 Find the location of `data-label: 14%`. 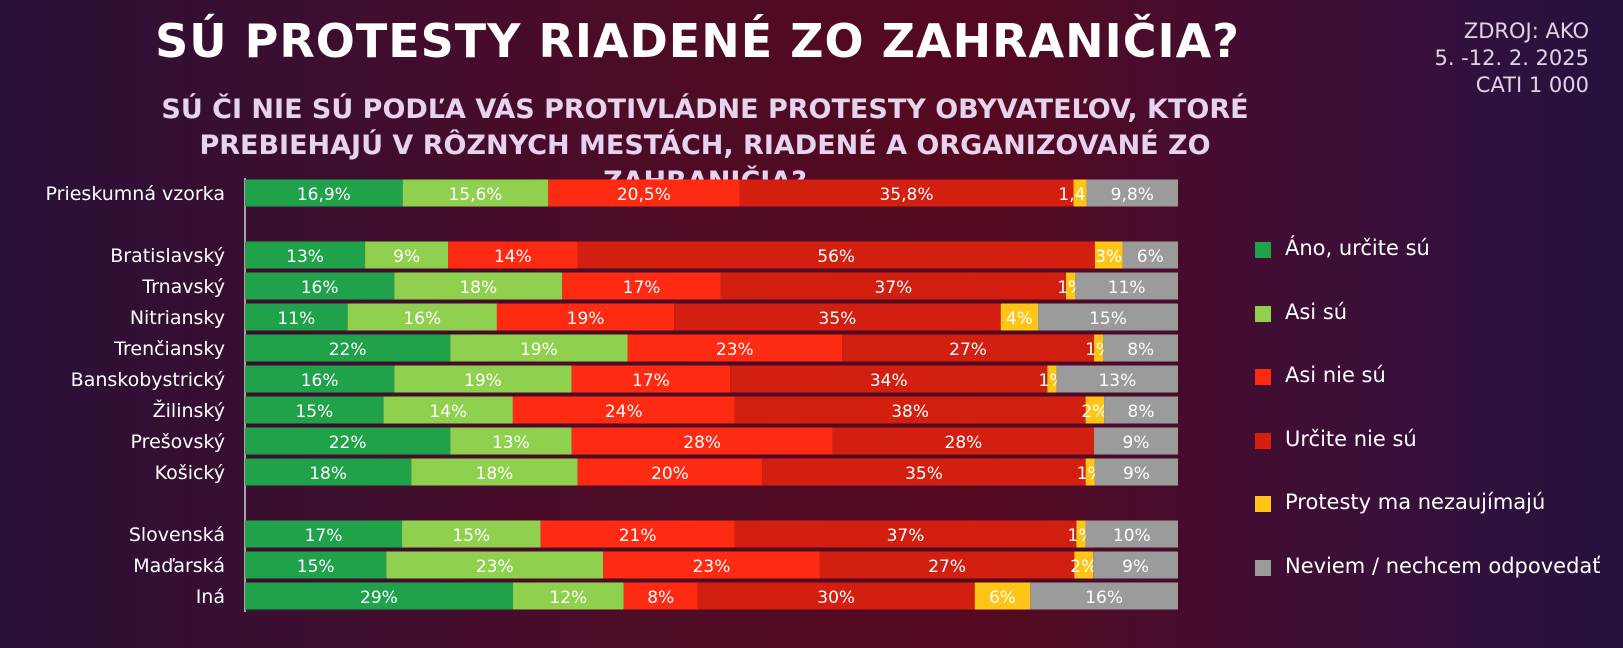

data-label: 14% is located at coordinates (448, 412).